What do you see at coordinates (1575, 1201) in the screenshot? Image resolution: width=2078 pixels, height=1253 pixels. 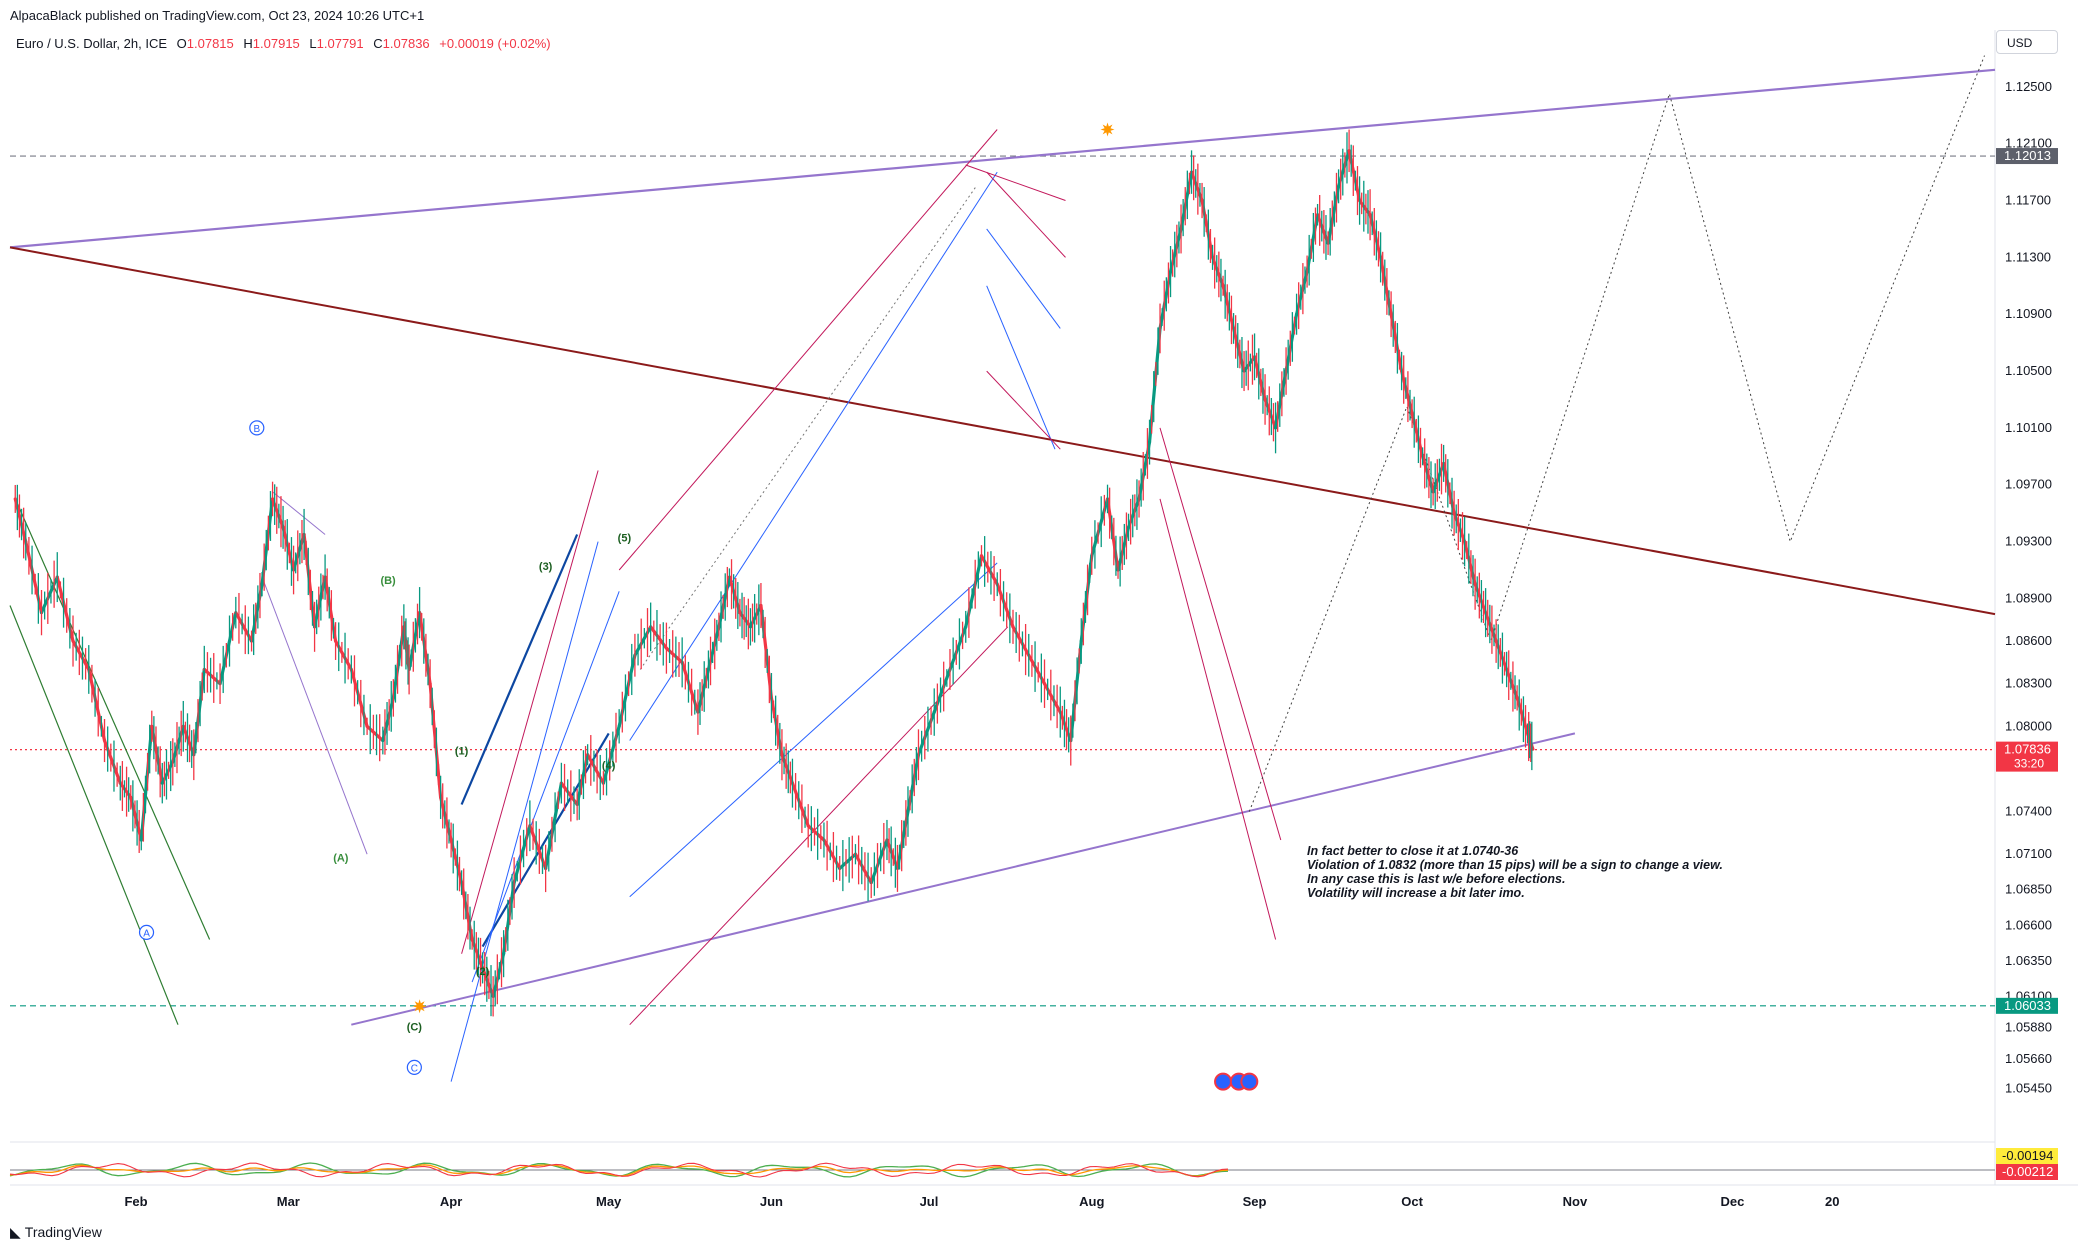 I see `x-tick-label: Nov` at bounding box center [1575, 1201].